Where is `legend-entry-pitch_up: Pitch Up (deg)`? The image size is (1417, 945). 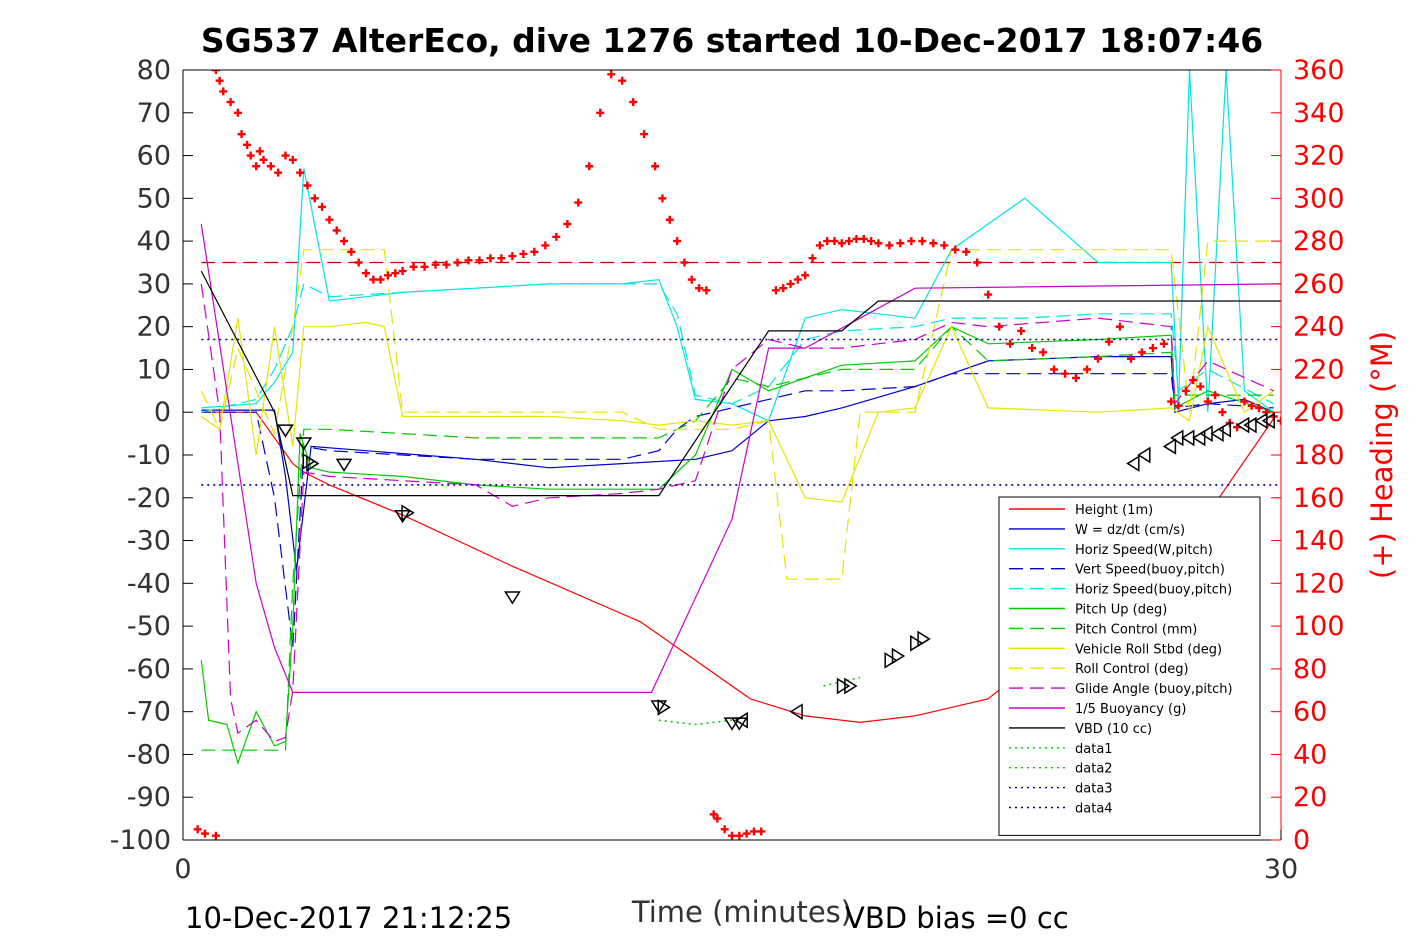
legend-entry-pitch_up: Pitch Up (deg) is located at coordinates (1121, 610).